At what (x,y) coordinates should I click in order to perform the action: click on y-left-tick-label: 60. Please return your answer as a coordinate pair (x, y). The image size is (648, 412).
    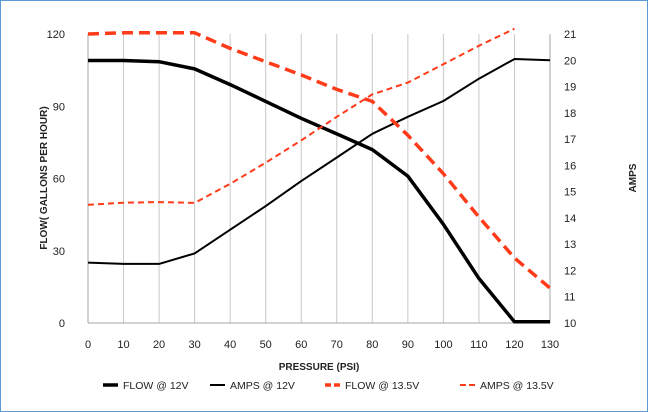
    Looking at the image, I should click on (59, 180).